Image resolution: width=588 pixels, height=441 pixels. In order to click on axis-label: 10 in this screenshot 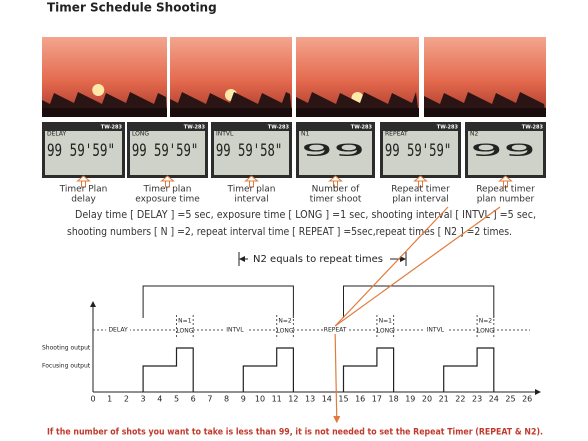, I will do `click(260, 399)`.